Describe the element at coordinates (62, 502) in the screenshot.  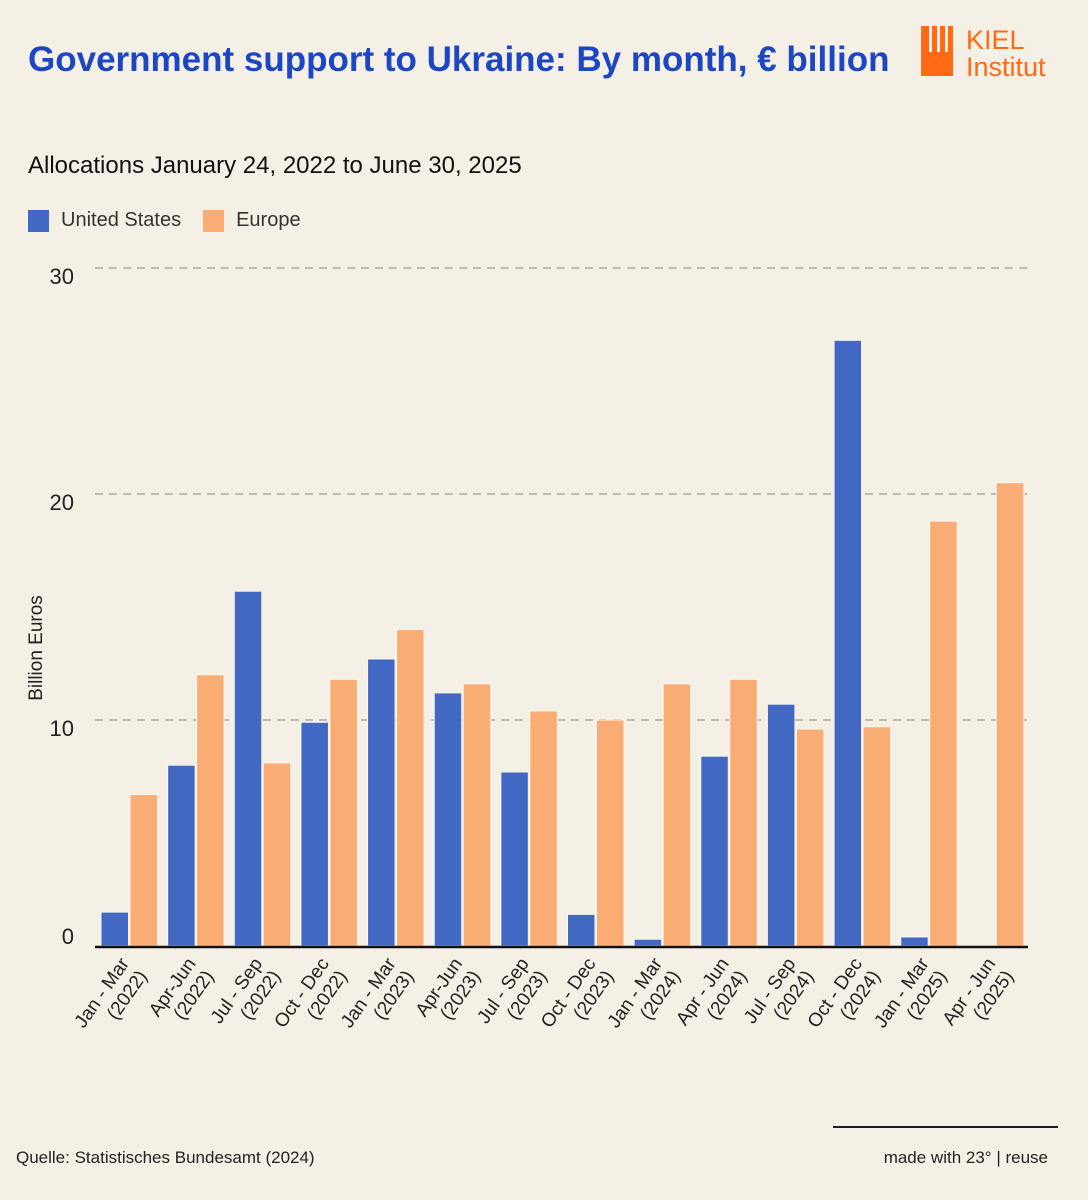
I see `y-tick-label: 20` at that location.